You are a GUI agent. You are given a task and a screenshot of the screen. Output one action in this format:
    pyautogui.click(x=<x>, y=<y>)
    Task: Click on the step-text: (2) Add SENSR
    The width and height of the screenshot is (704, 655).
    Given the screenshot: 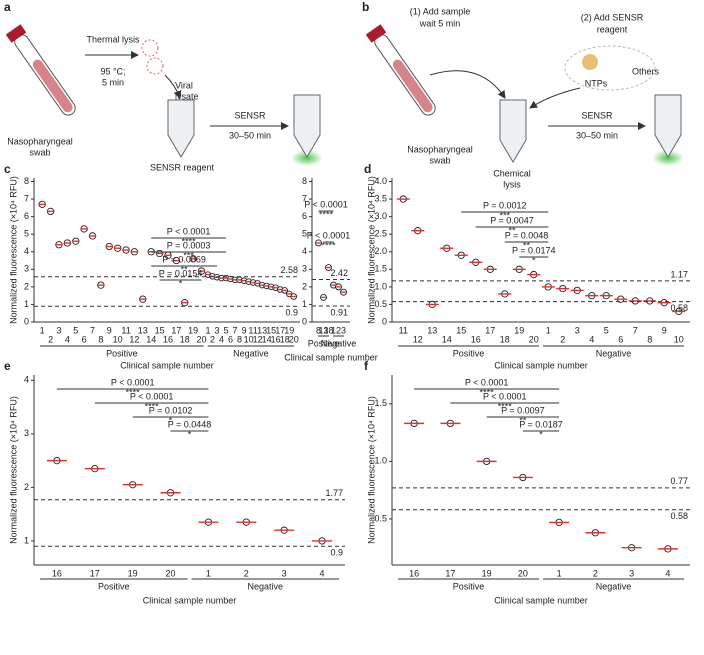 What is the action you would take?
    pyautogui.click(x=612, y=17)
    